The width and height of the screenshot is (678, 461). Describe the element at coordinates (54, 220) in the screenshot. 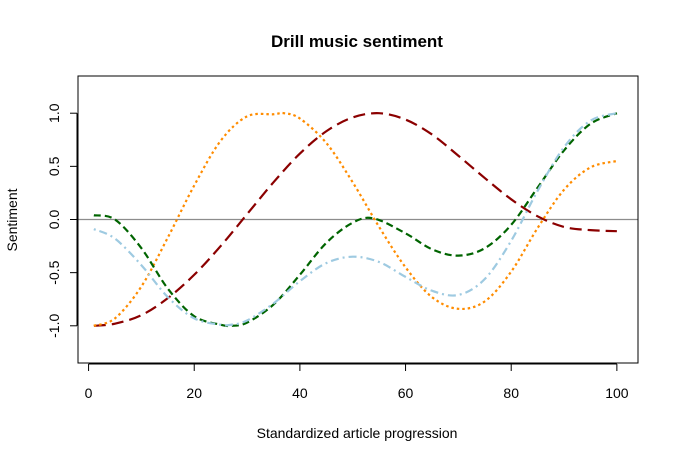

I see `y-tick-label: 0.0` at that location.